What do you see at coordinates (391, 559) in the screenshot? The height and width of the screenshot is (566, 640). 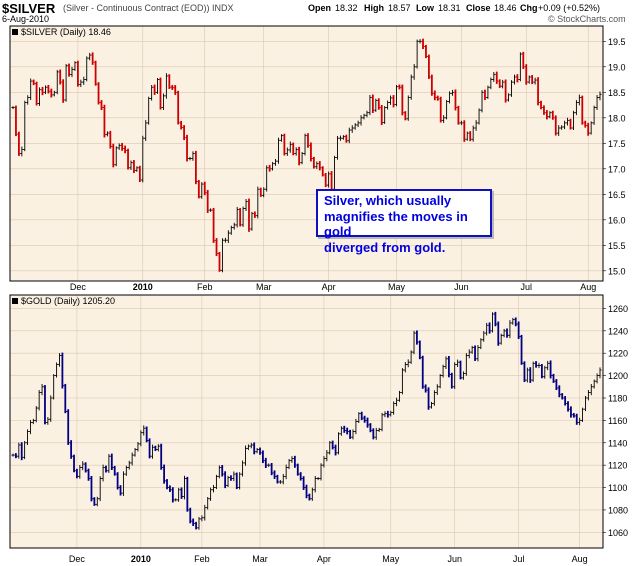 I see `gold-x-tick-label: May` at bounding box center [391, 559].